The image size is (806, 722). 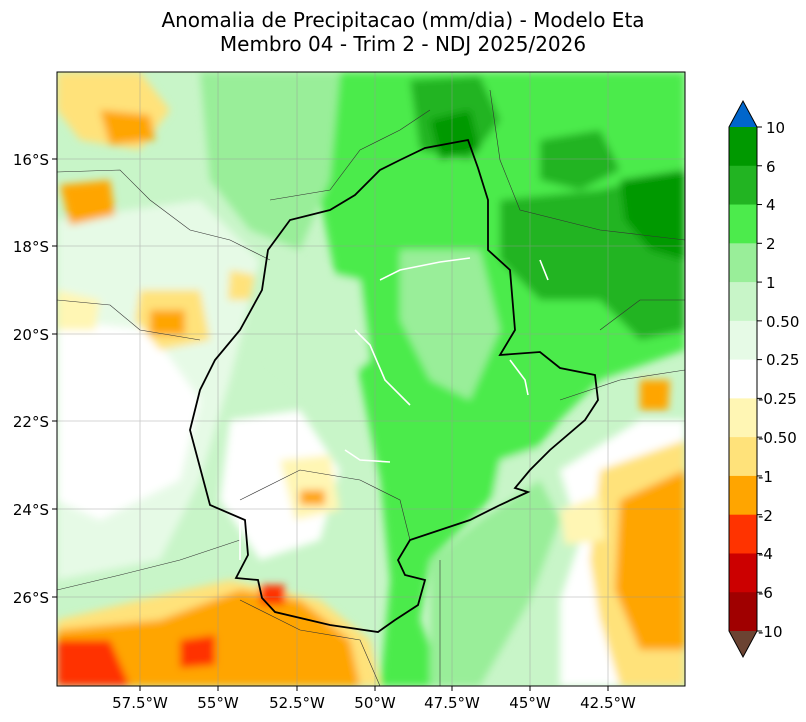 What do you see at coordinates (765, 593) in the screenshot?
I see `colorbar-label: -6` at bounding box center [765, 593].